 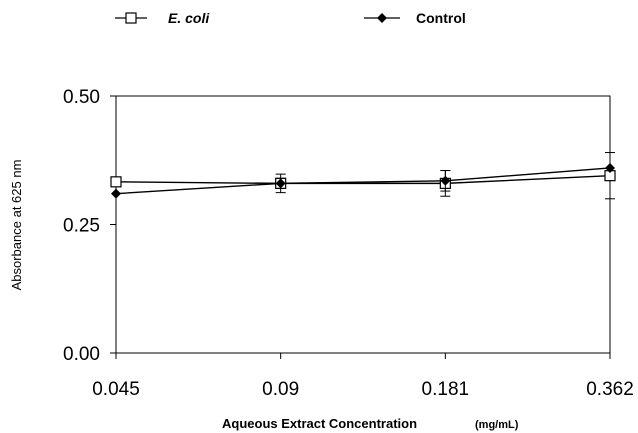 What do you see at coordinates (290, 18) in the screenshot?
I see `legend: E. coli Control` at bounding box center [290, 18].